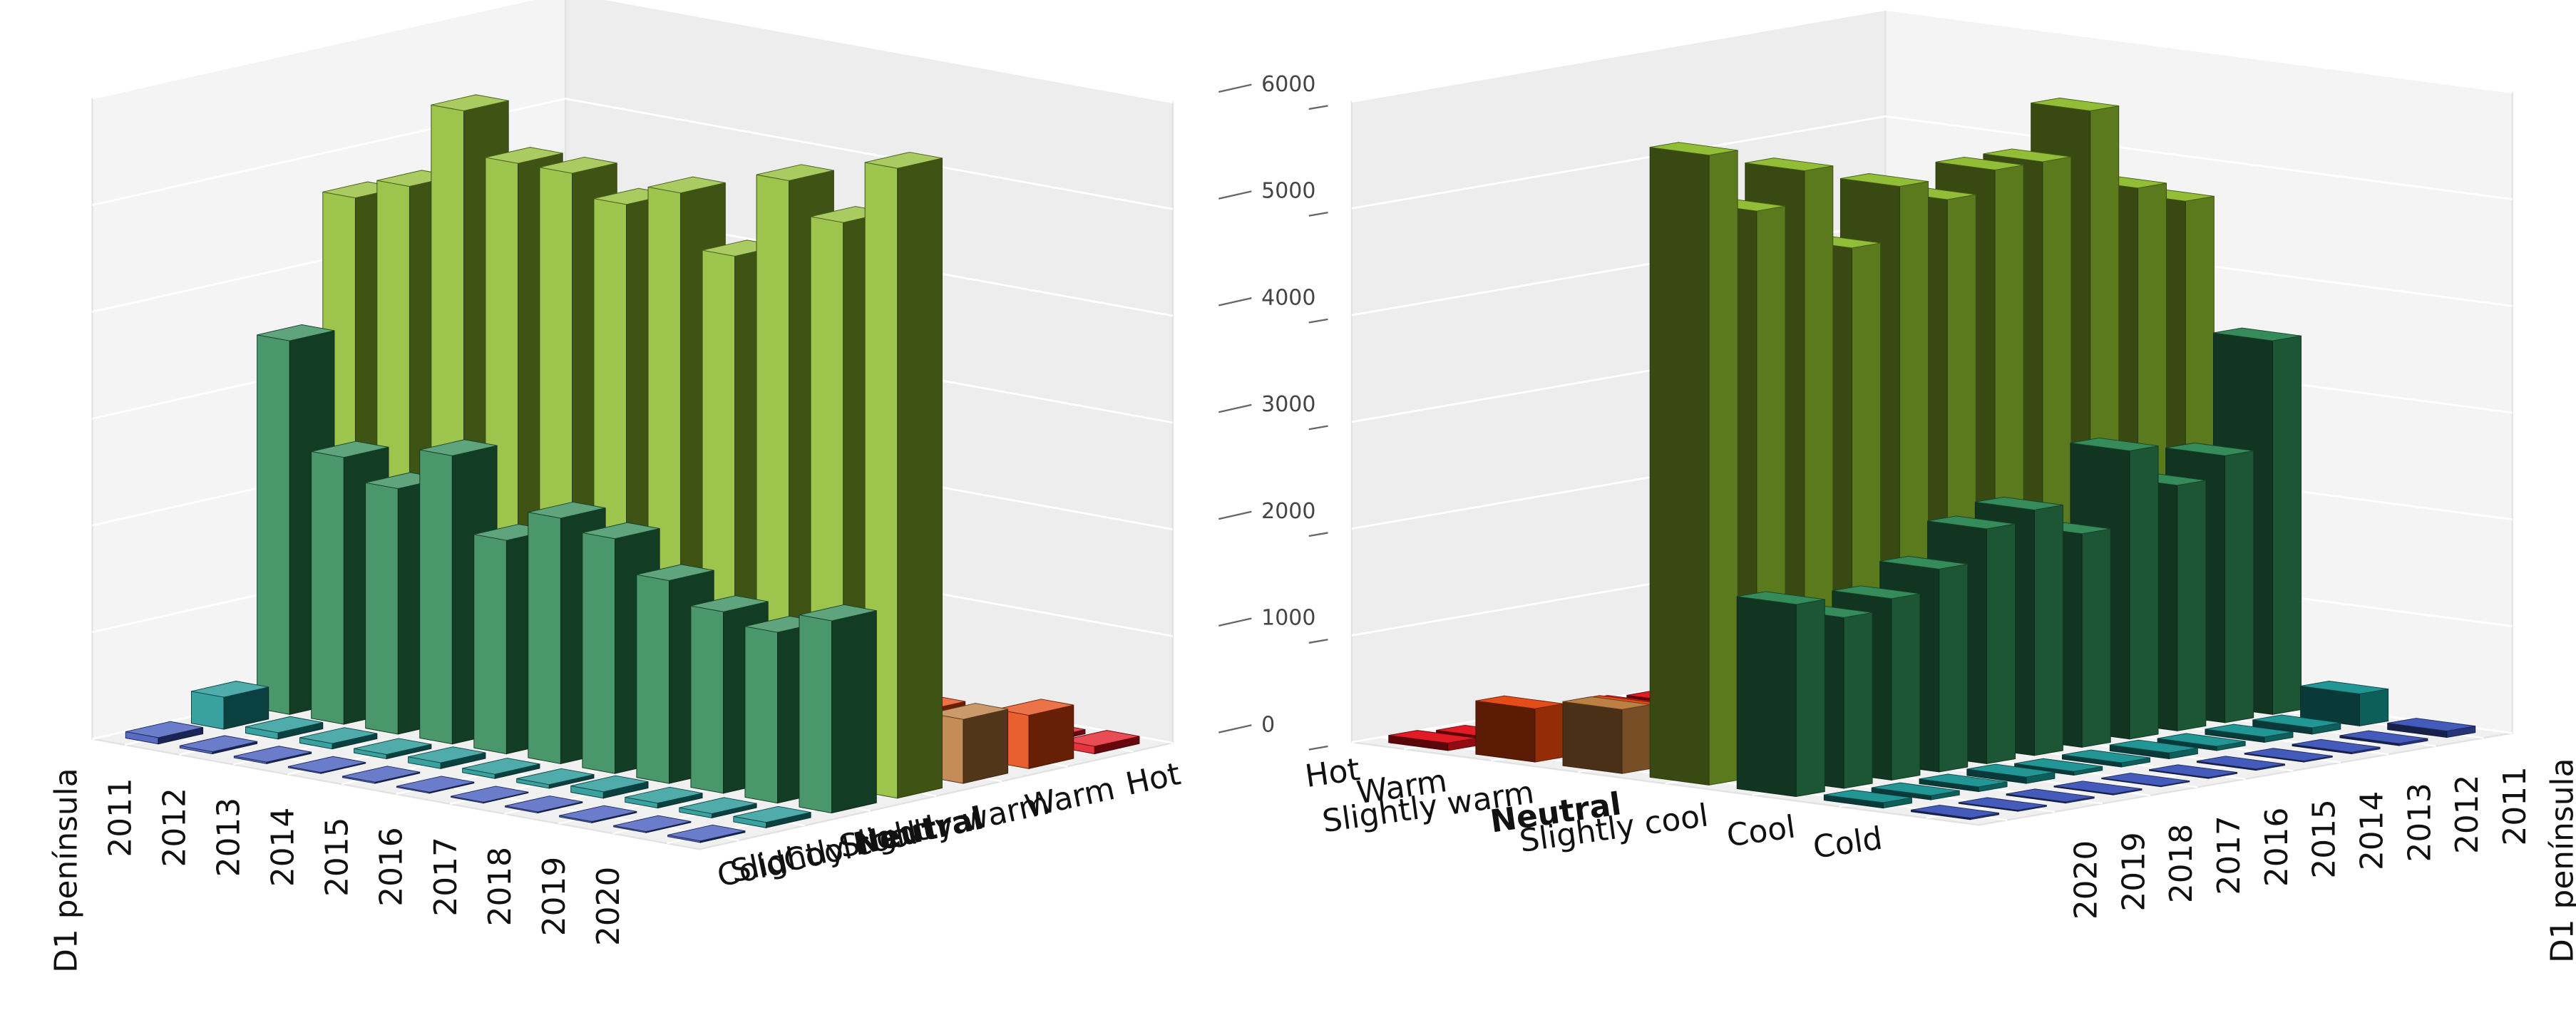 The image size is (2576, 1035). I want to click on z-tick-label: 3000, so click(1288, 405).